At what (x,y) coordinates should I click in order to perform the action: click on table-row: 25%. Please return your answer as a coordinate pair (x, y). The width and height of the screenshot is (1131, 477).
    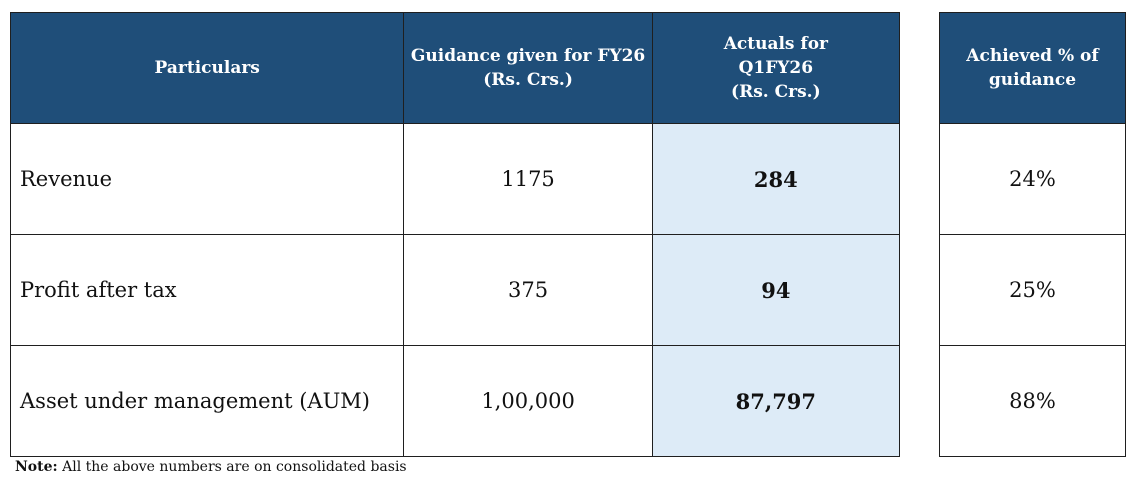
    Looking at the image, I should click on (1032, 290).